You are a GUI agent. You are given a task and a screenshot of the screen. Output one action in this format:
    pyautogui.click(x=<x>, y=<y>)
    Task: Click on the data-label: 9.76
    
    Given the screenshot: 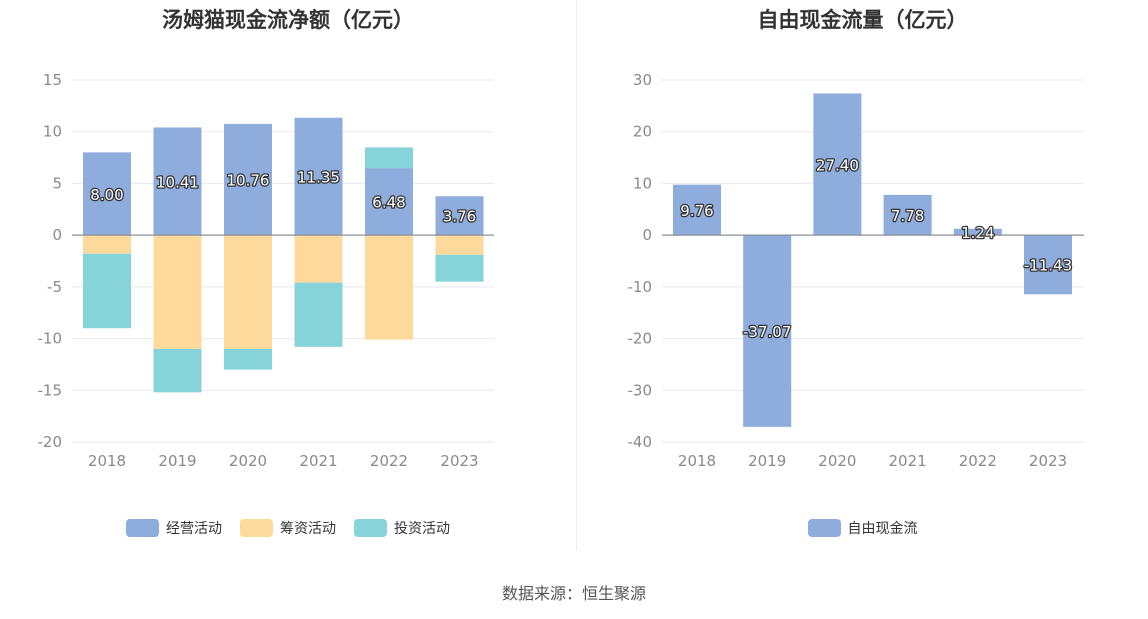 What is the action you would take?
    pyautogui.click(x=696, y=211)
    